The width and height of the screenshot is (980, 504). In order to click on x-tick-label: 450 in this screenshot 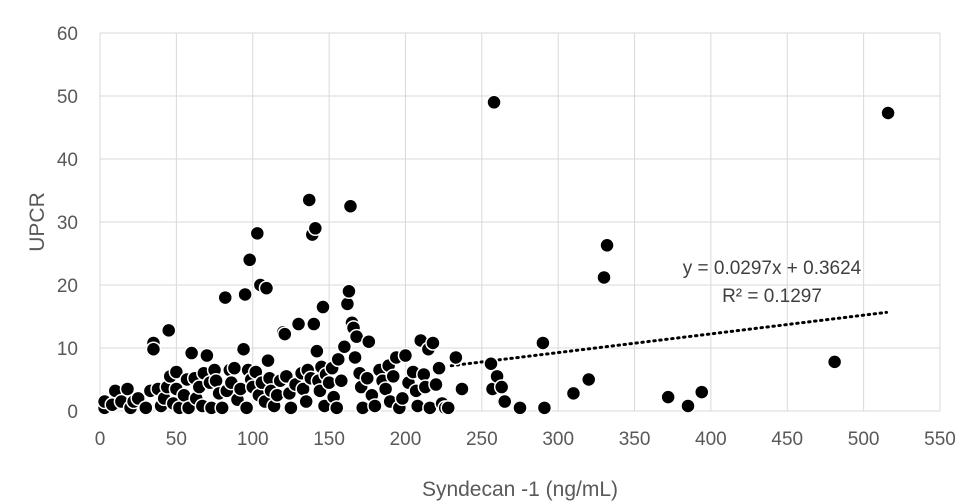, I will do `click(787, 439)`.